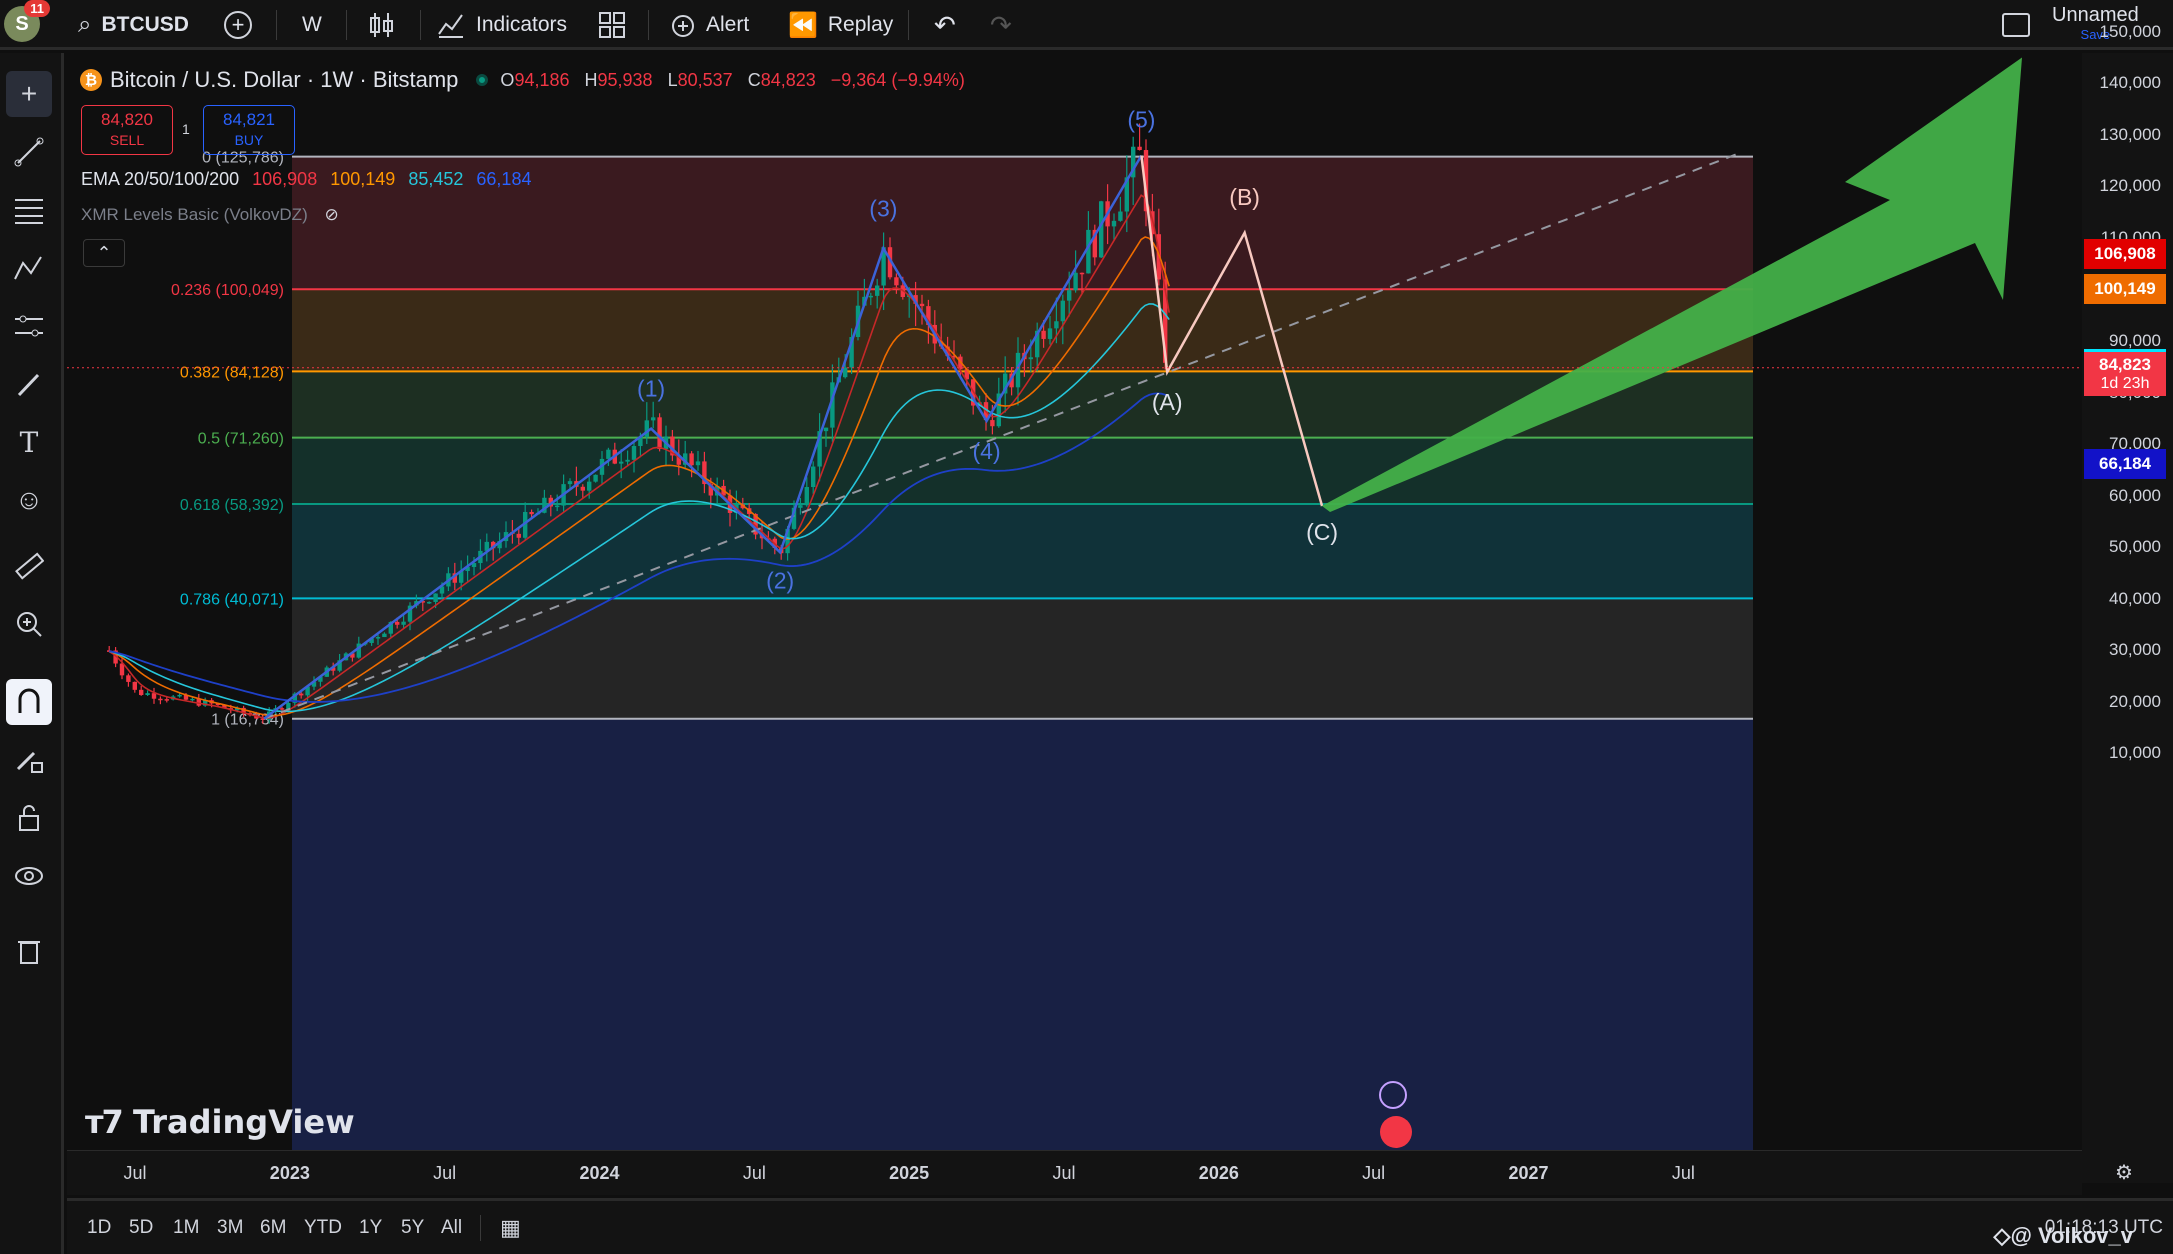  I want to click on alarm-clock-icon, so click(683, 26).